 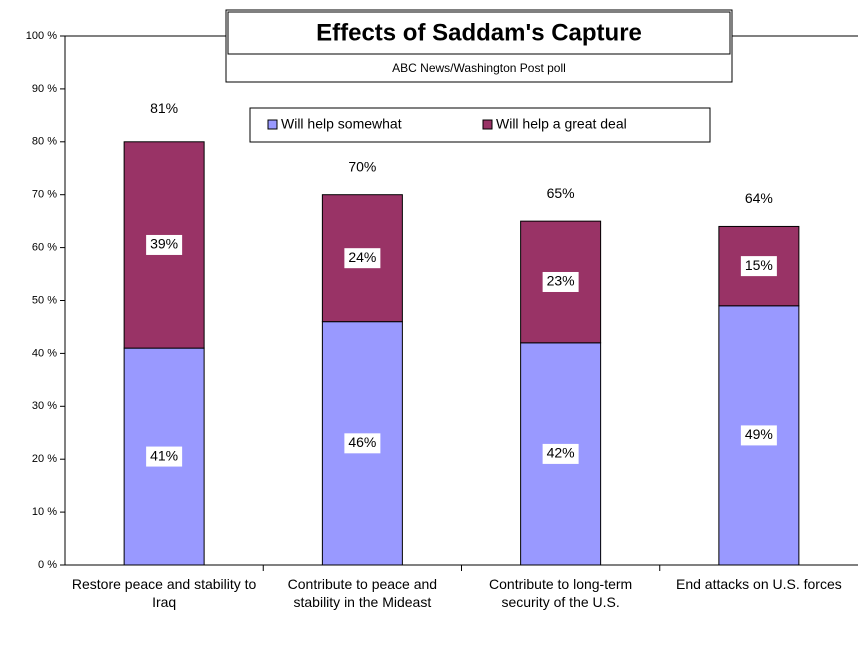 What do you see at coordinates (362, 166) in the screenshot?
I see `total-label: 70%` at bounding box center [362, 166].